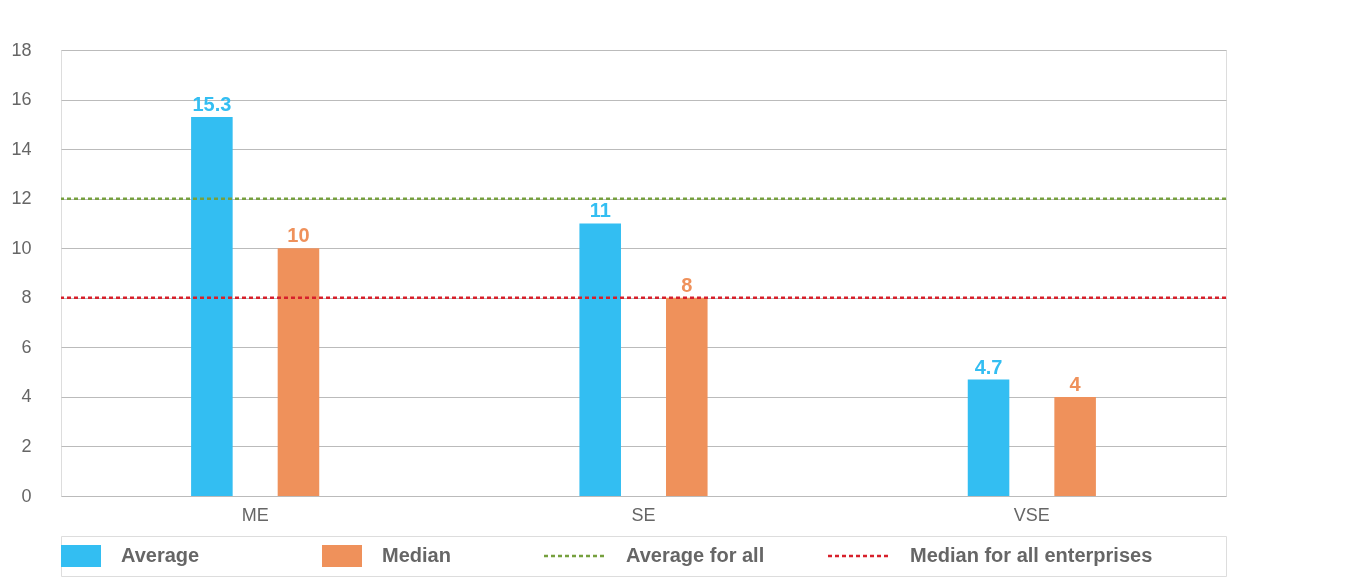 This screenshot has width=1351, height=588. Describe the element at coordinates (255, 514) in the screenshot. I see `x-tick-label: ME` at that location.